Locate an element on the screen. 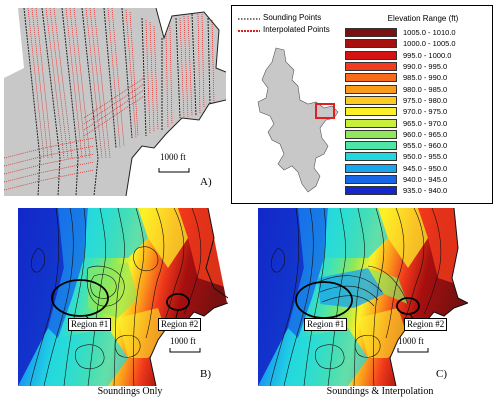  ramp-row-11: 950.0 - 955.0 is located at coordinates (417, 156).